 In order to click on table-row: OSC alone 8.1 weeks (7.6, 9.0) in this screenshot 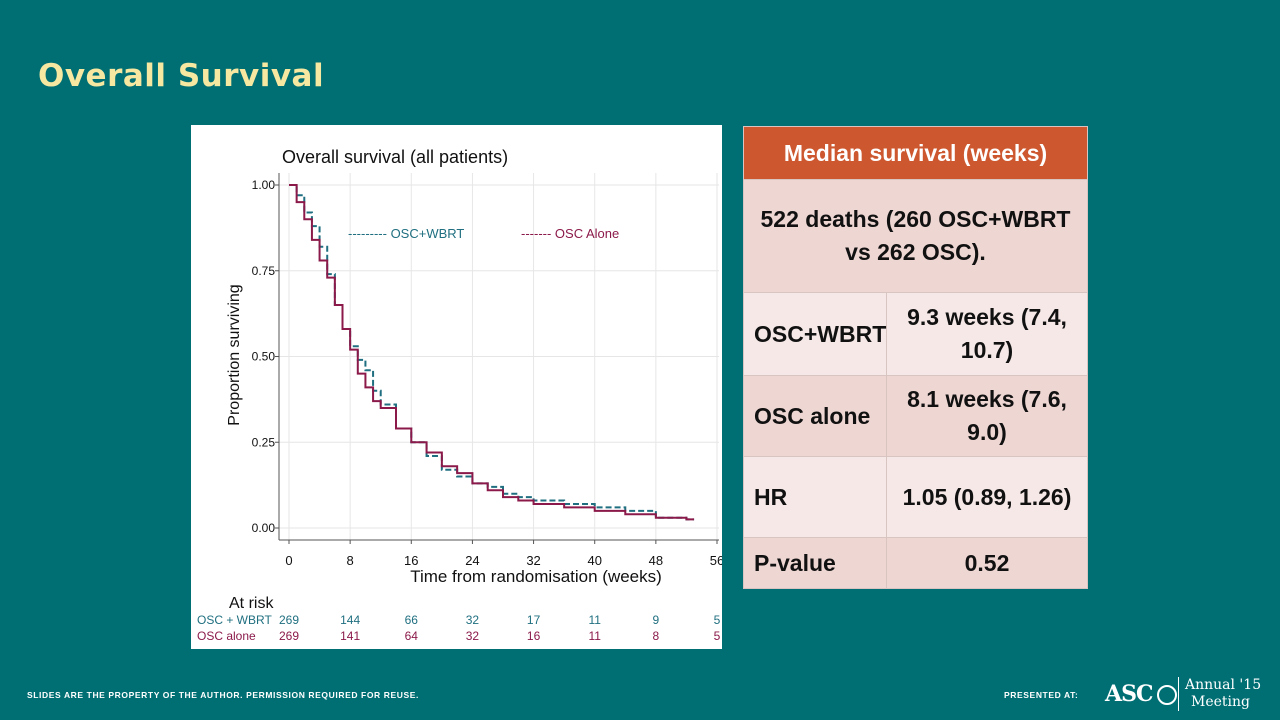, I will do `click(915, 416)`.